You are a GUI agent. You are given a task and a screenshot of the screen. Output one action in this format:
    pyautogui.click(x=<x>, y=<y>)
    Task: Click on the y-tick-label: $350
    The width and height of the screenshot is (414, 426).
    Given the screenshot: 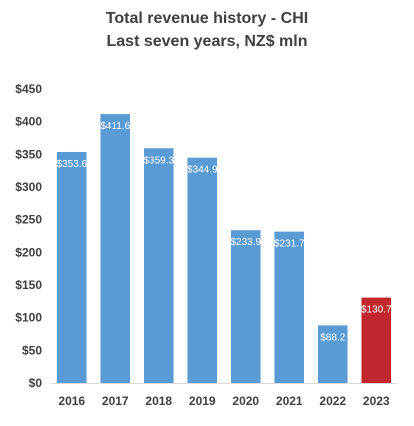 What is the action you would take?
    pyautogui.click(x=28, y=154)
    